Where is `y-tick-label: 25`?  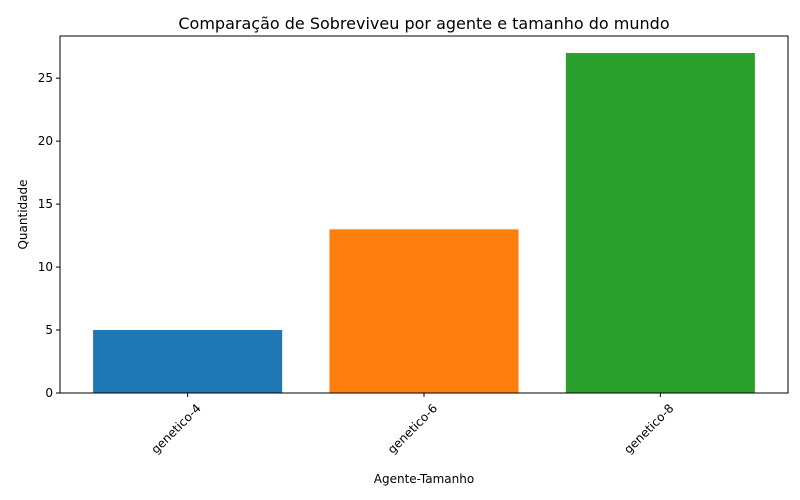
y-tick-label: 25 is located at coordinates (45, 78).